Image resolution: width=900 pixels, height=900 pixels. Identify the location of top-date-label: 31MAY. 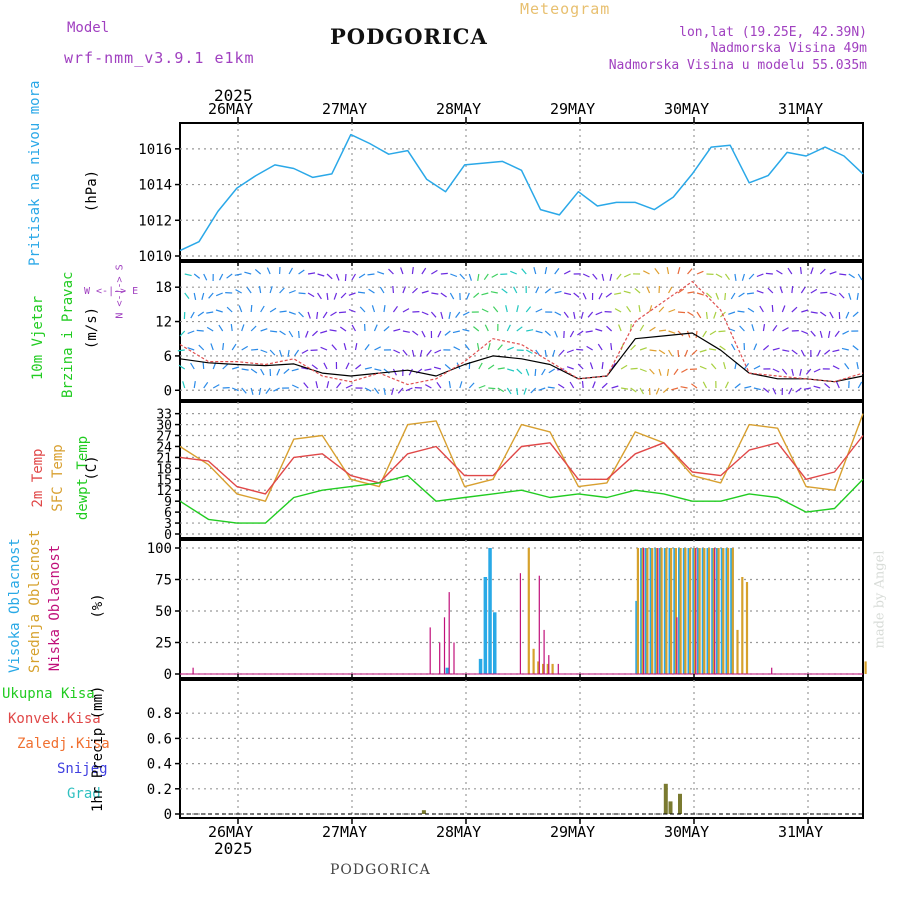
(801, 109).